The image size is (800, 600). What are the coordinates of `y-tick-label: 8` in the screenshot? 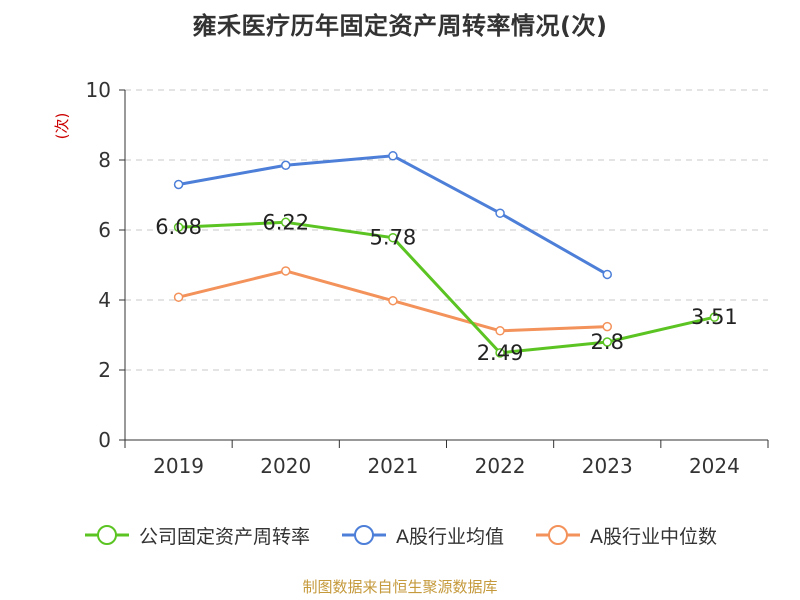 It's located at (104, 160).